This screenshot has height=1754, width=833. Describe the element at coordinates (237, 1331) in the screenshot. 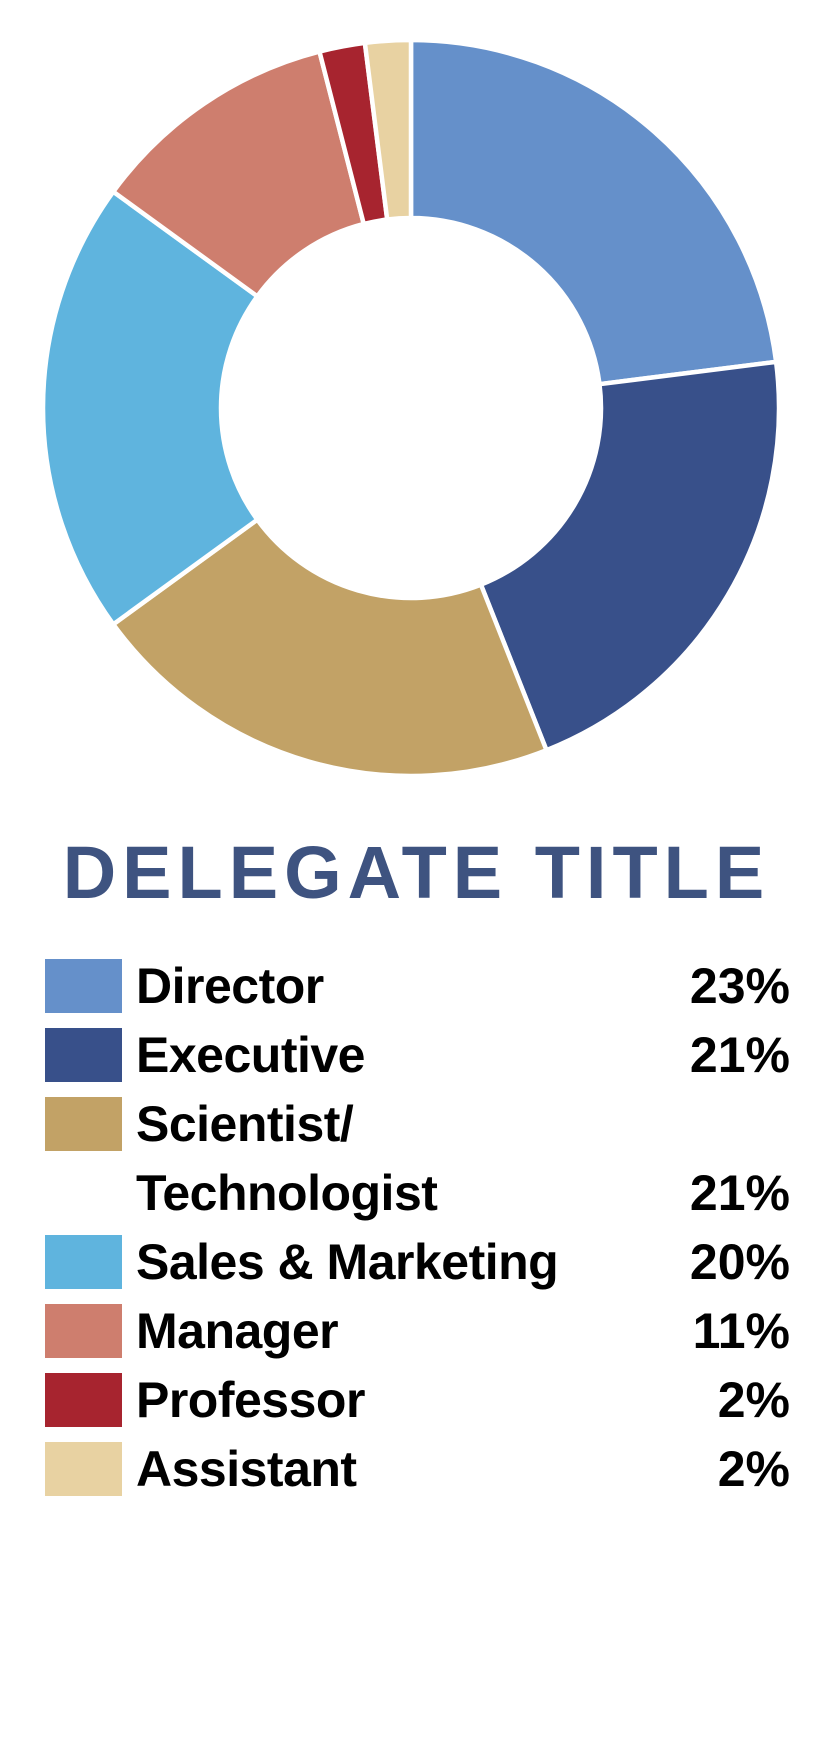

I see `legend-label: Manager` at that location.